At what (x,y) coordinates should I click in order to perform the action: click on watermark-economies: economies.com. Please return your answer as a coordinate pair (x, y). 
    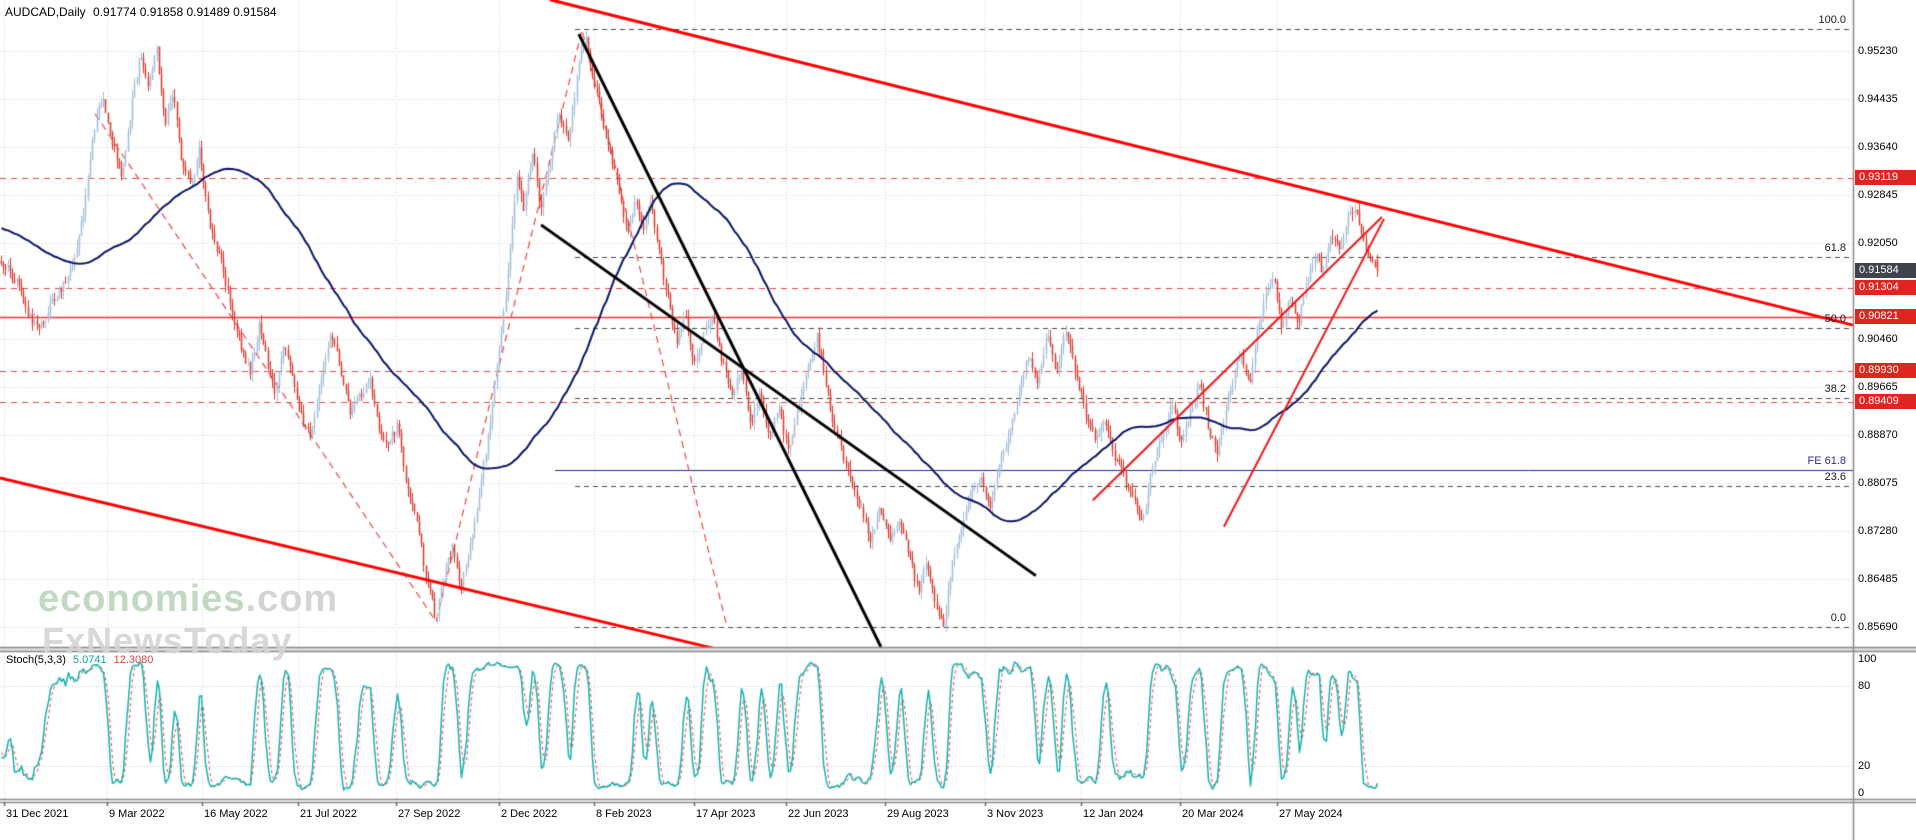
    Looking at the image, I should click on (188, 599).